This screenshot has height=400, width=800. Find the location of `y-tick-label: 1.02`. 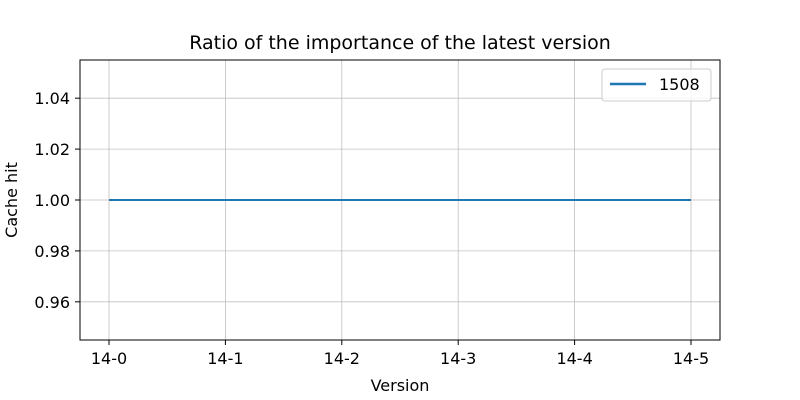

y-tick-label: 1.02 is located at coordinates (52, 149).